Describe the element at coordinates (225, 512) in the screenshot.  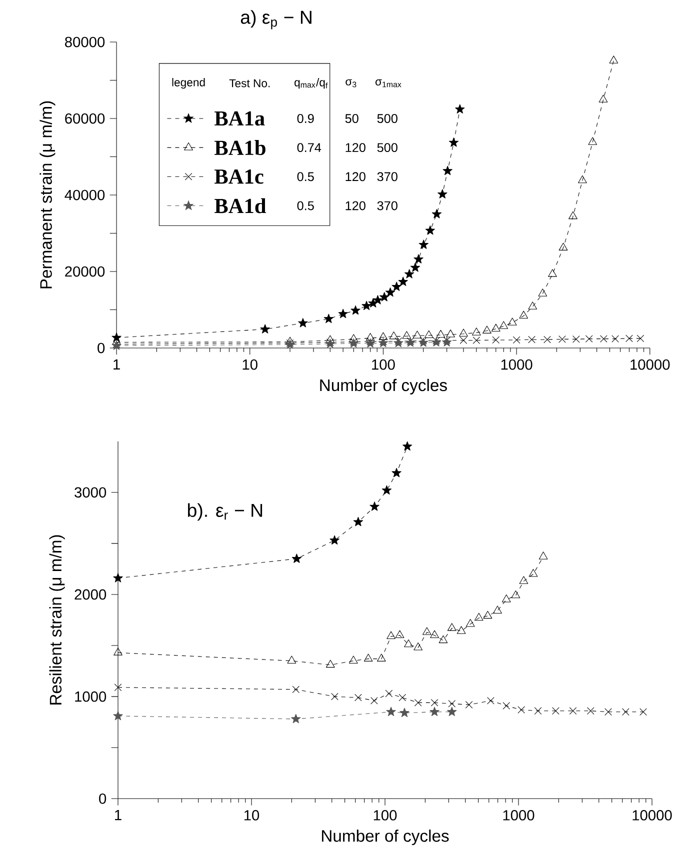
I see `text: b). ε$_{r}$ − N` at that location.